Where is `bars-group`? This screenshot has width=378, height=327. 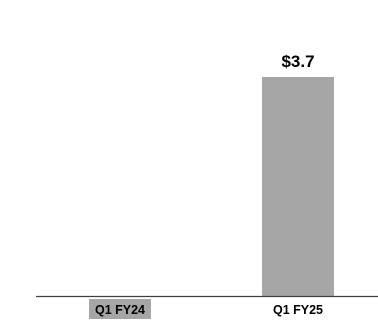 bars-group is located at coordinates (298, 186).